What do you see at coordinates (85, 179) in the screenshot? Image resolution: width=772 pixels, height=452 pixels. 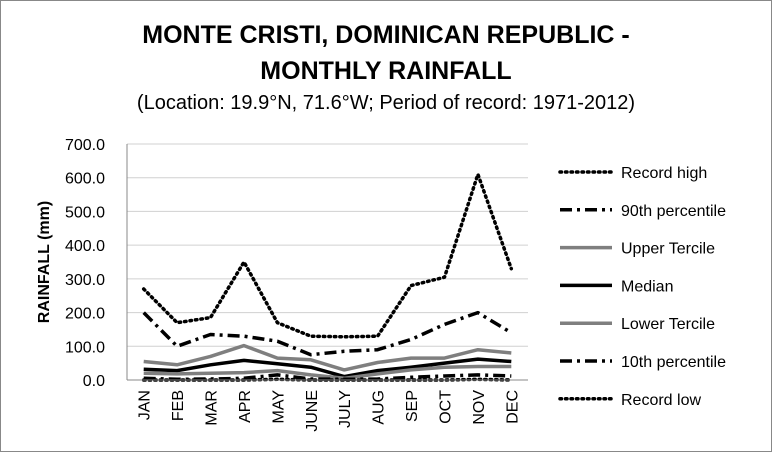 I see `y-tick-label: 600.0` at bounding box center [85, 179].